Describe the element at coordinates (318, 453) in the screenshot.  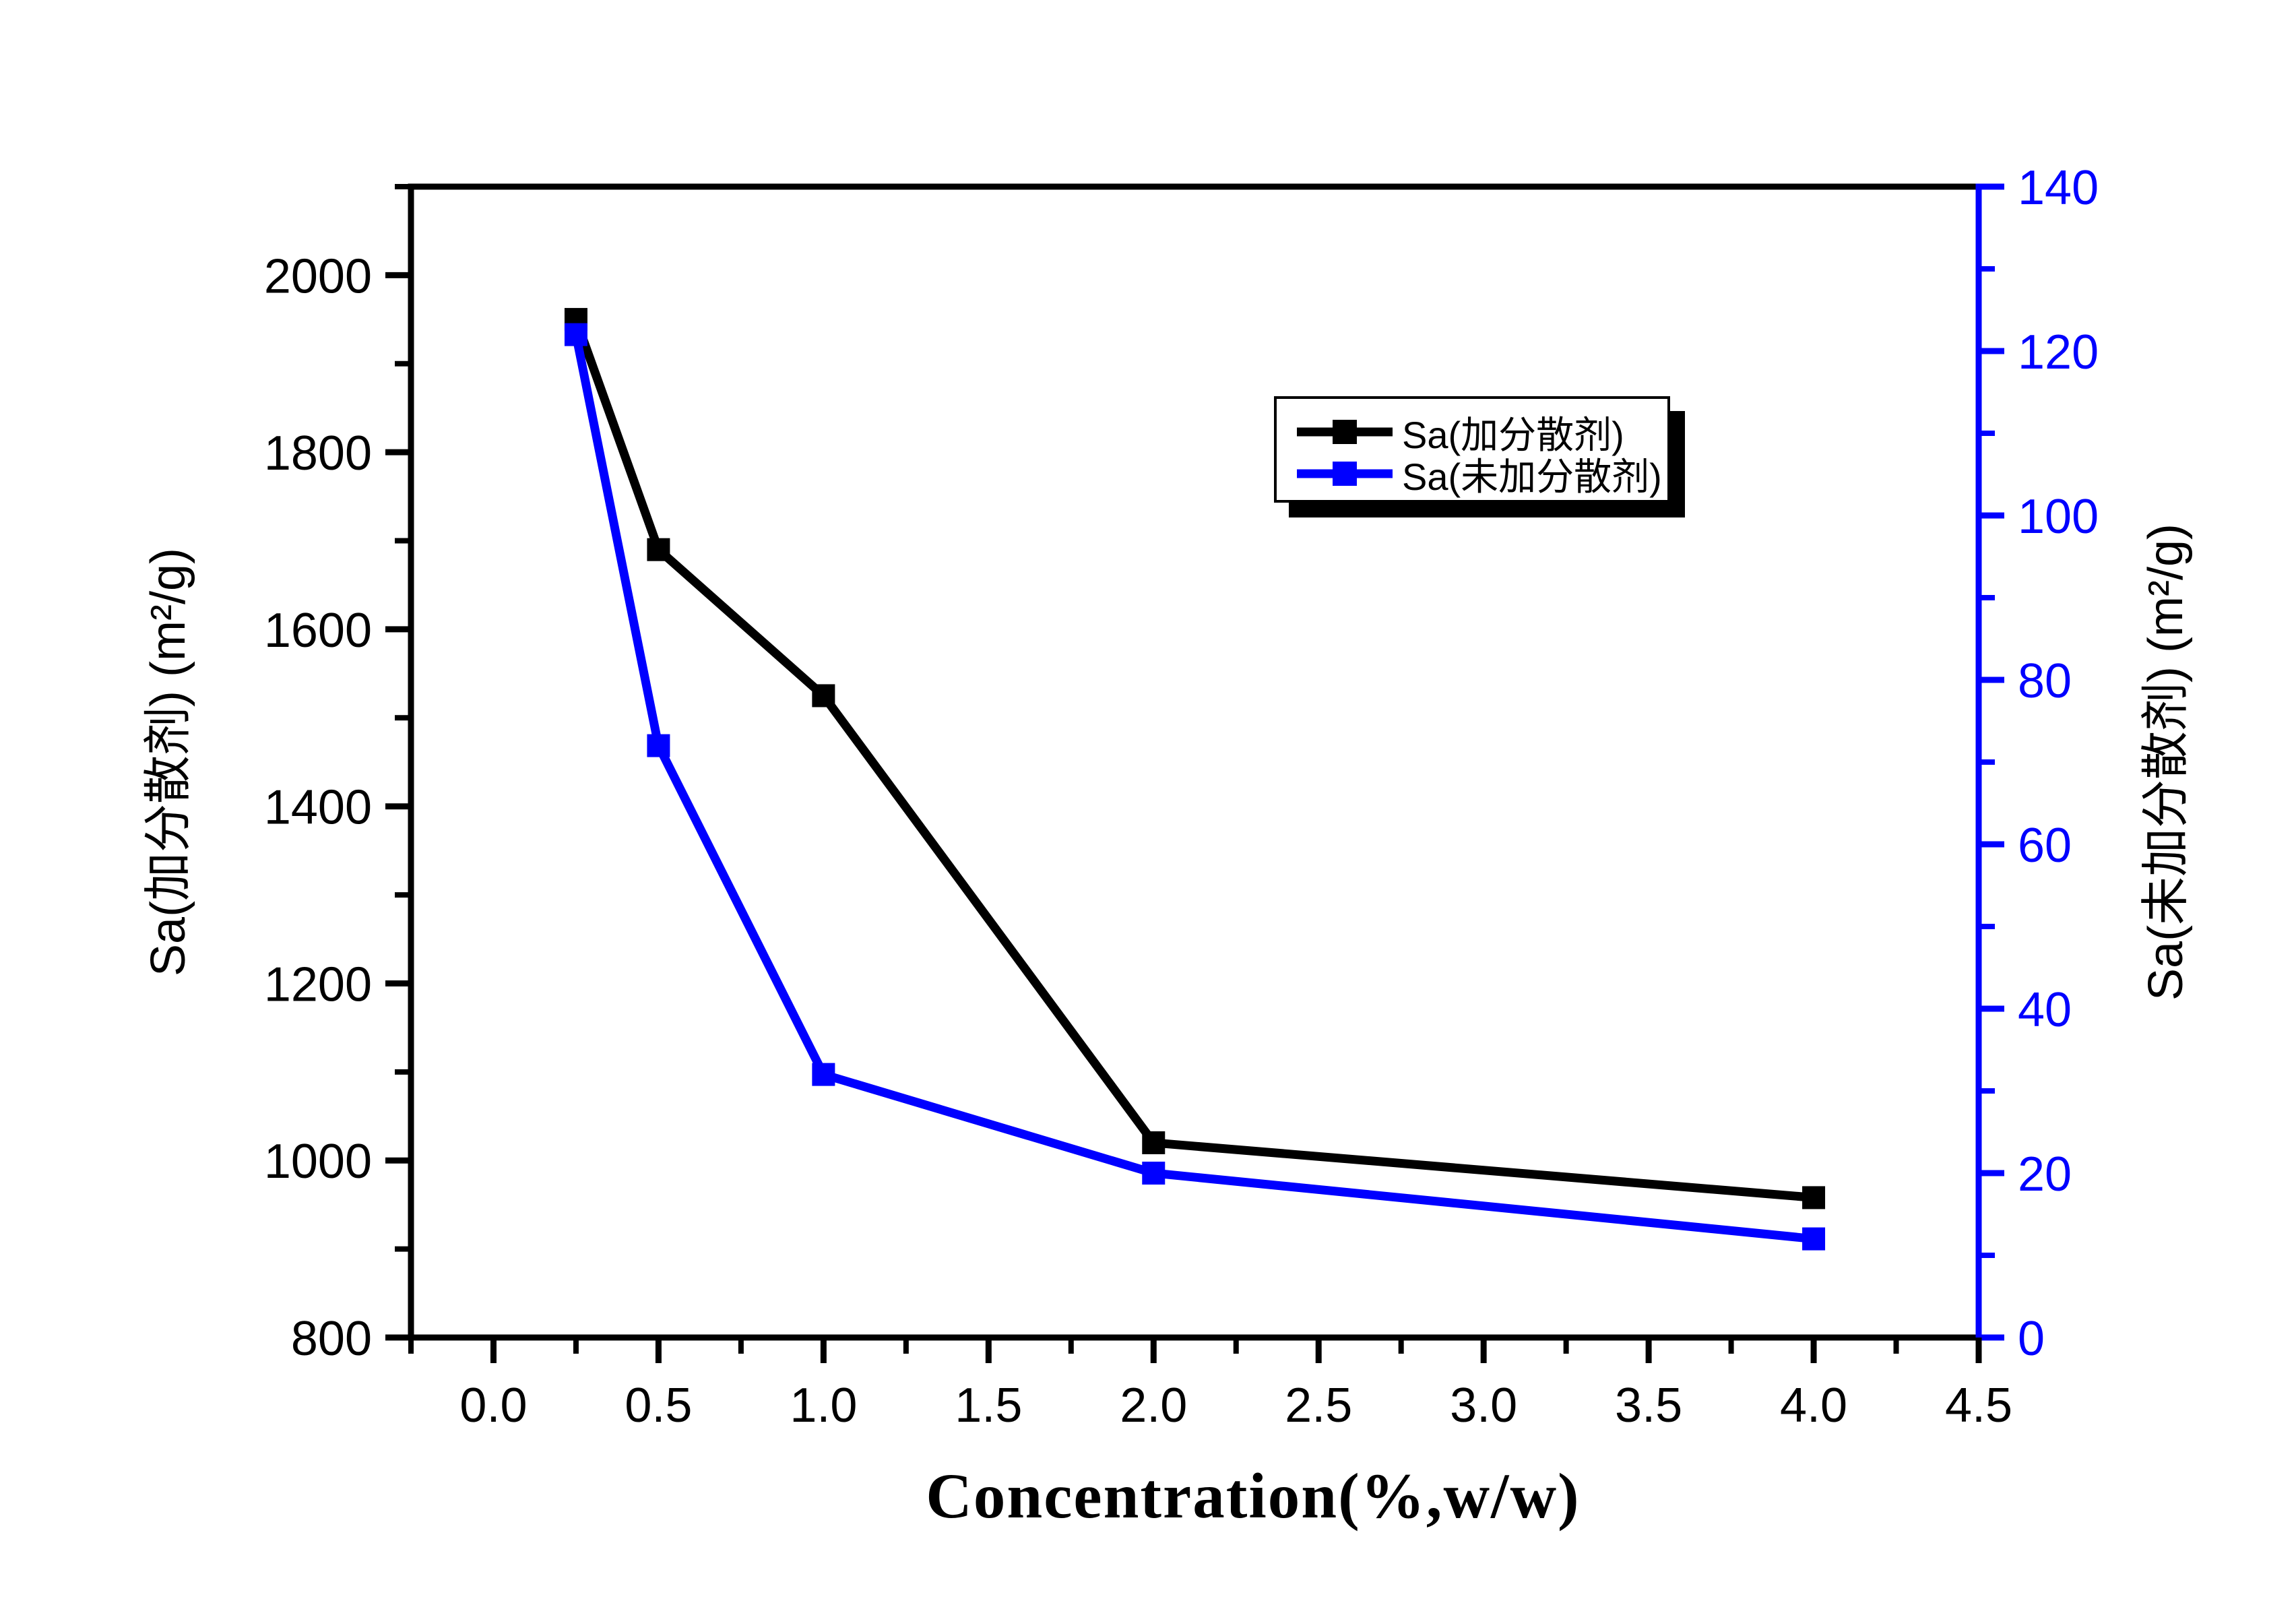
I see `y-left-tick-label: 1800` at that location.